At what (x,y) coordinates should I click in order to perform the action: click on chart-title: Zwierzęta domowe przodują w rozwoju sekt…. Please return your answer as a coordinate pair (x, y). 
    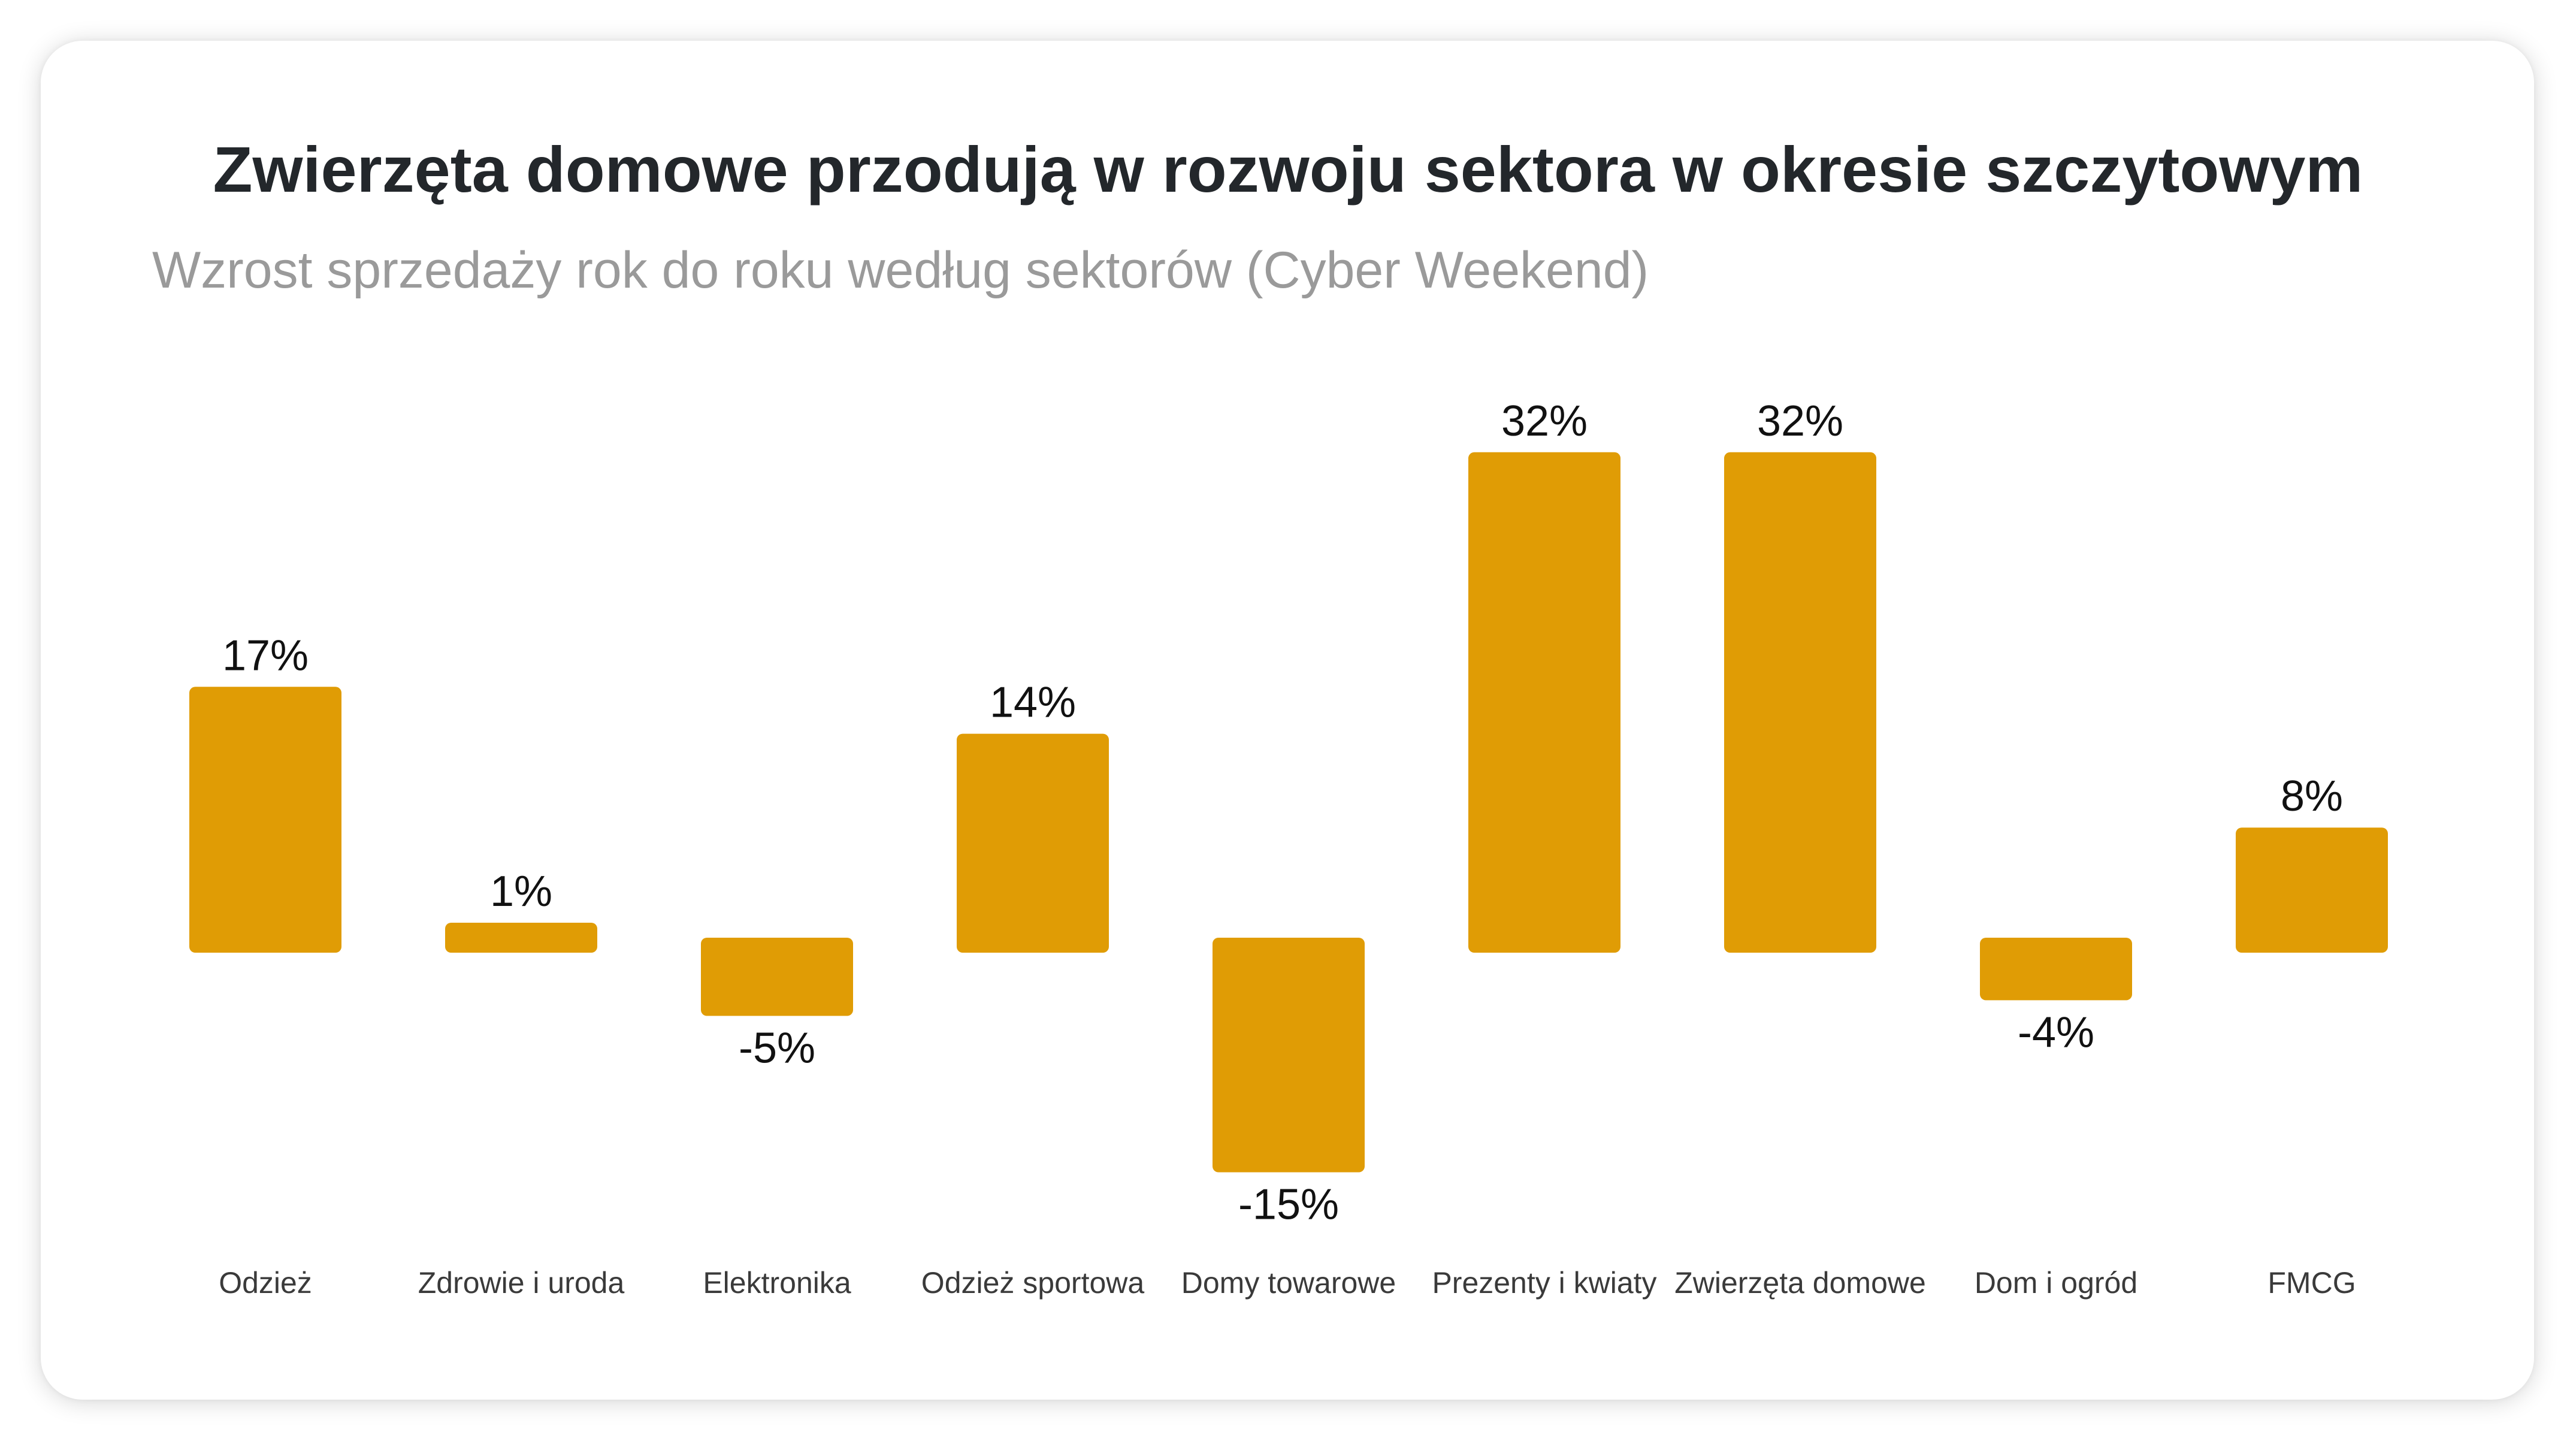
    Looking at the image, I should click on (1288, 169).